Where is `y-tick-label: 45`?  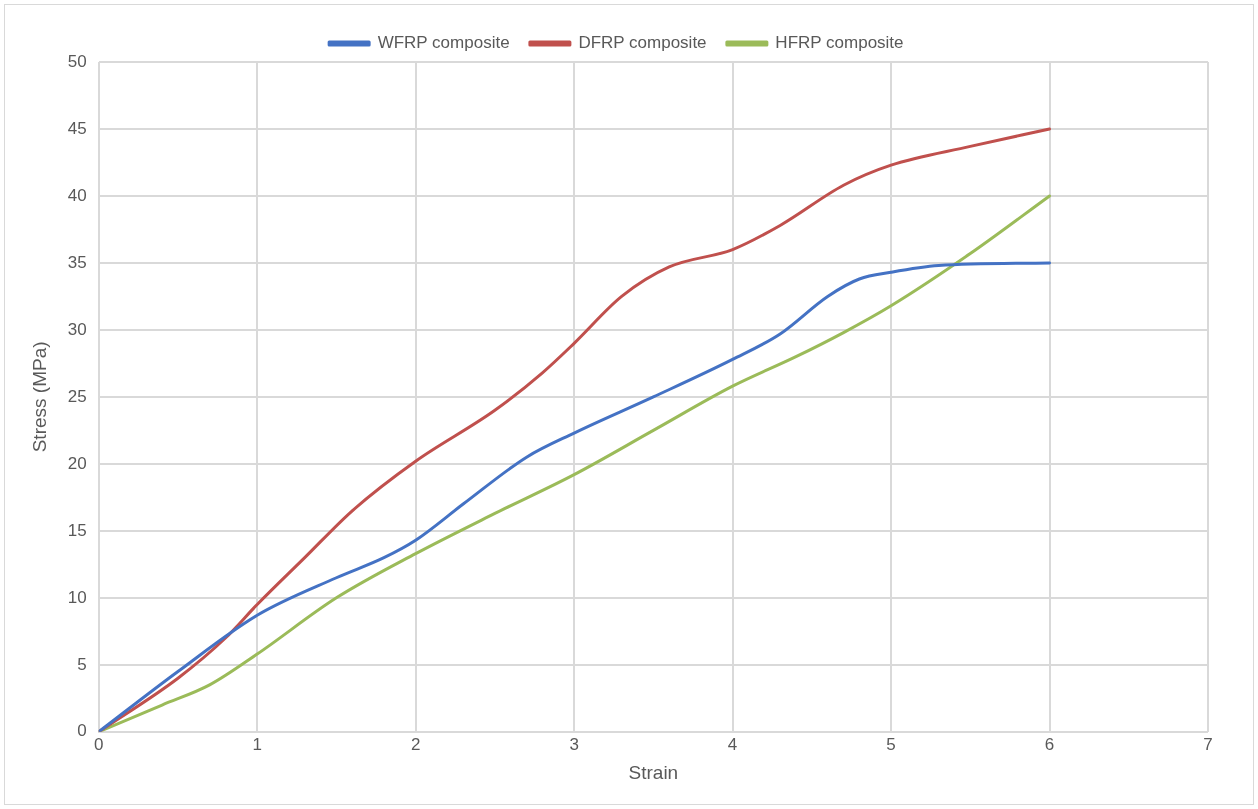 y-tick-label: 45 is located at coordinates (77, 128).